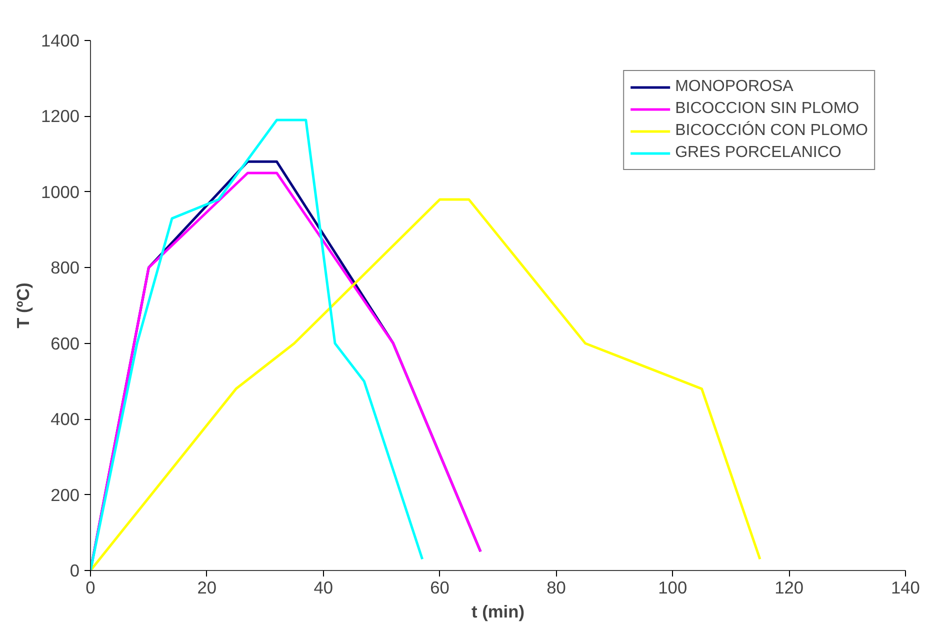 Image resolution: width=939 pixels, height=634 pixels. I want to click on y-tick-label: 400, so click(65, 419).